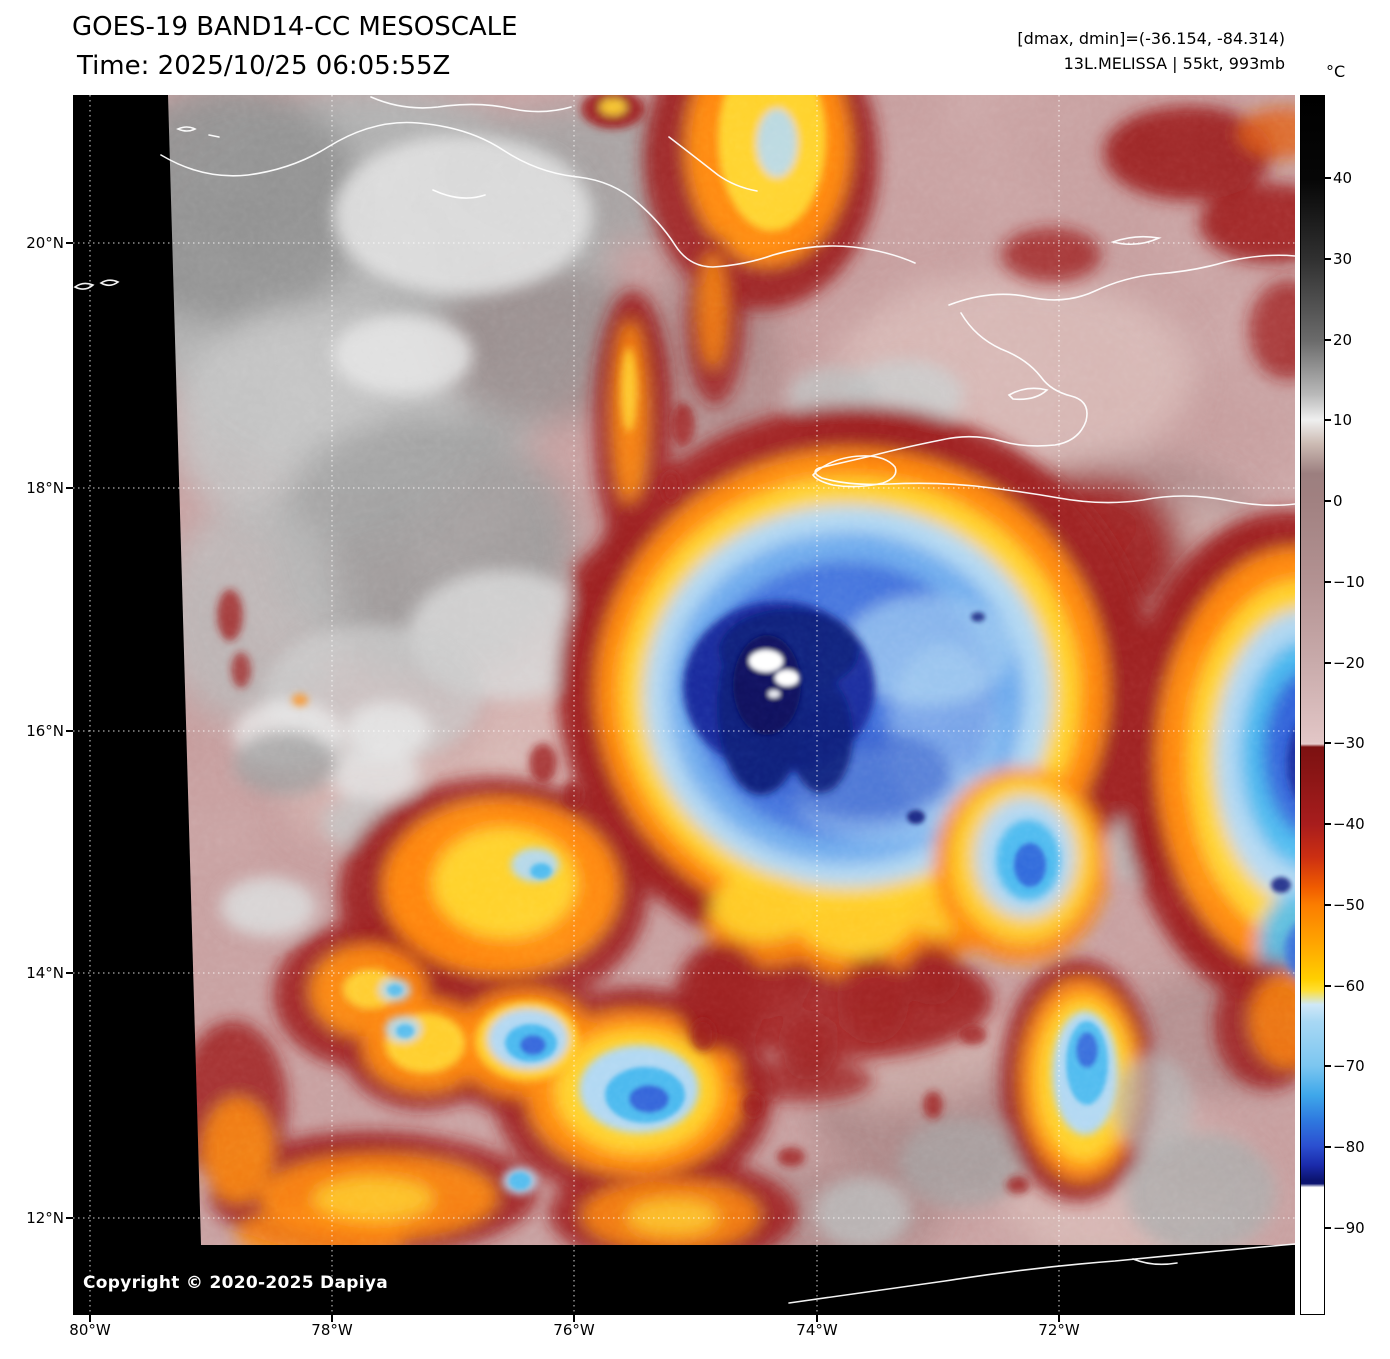 The image size is (1390, 1359). Describe the element at coordinates (1312, 705) in the screenshot. I see `colorbar` at that location.